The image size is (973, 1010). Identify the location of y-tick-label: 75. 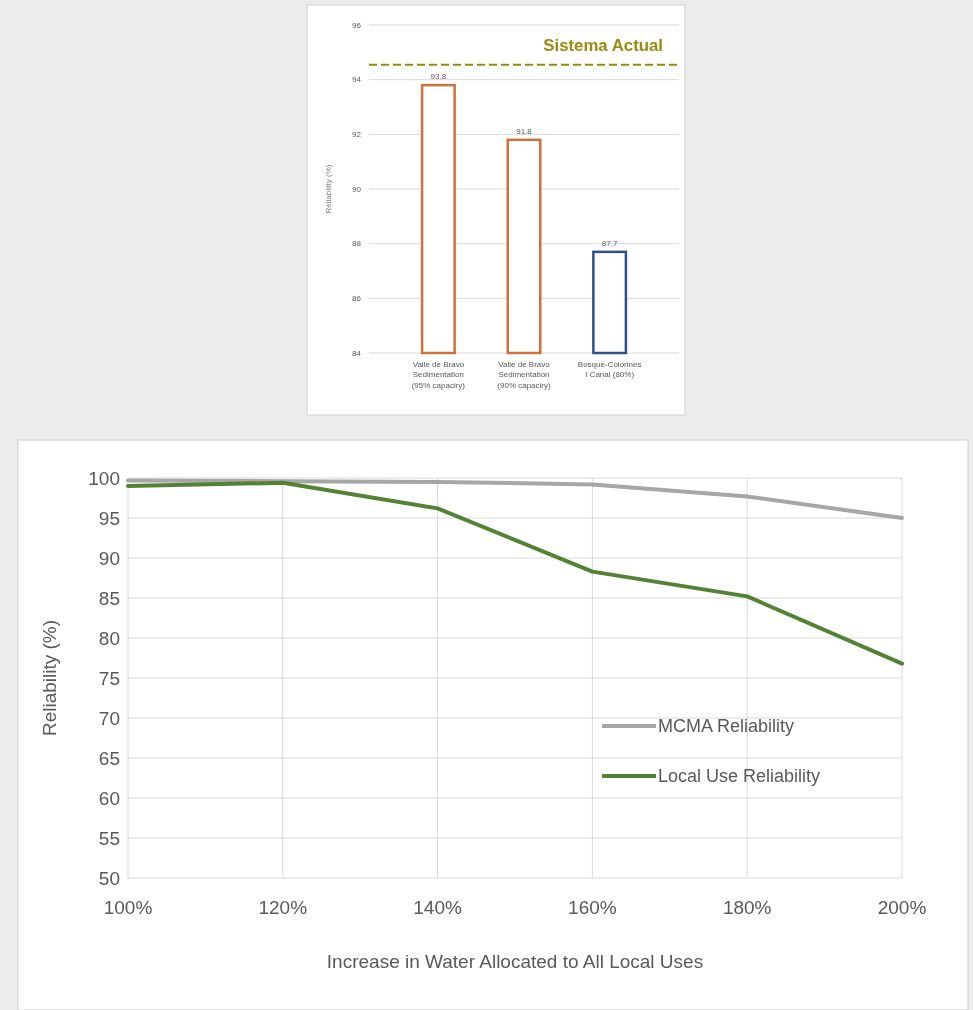
(109, 678).